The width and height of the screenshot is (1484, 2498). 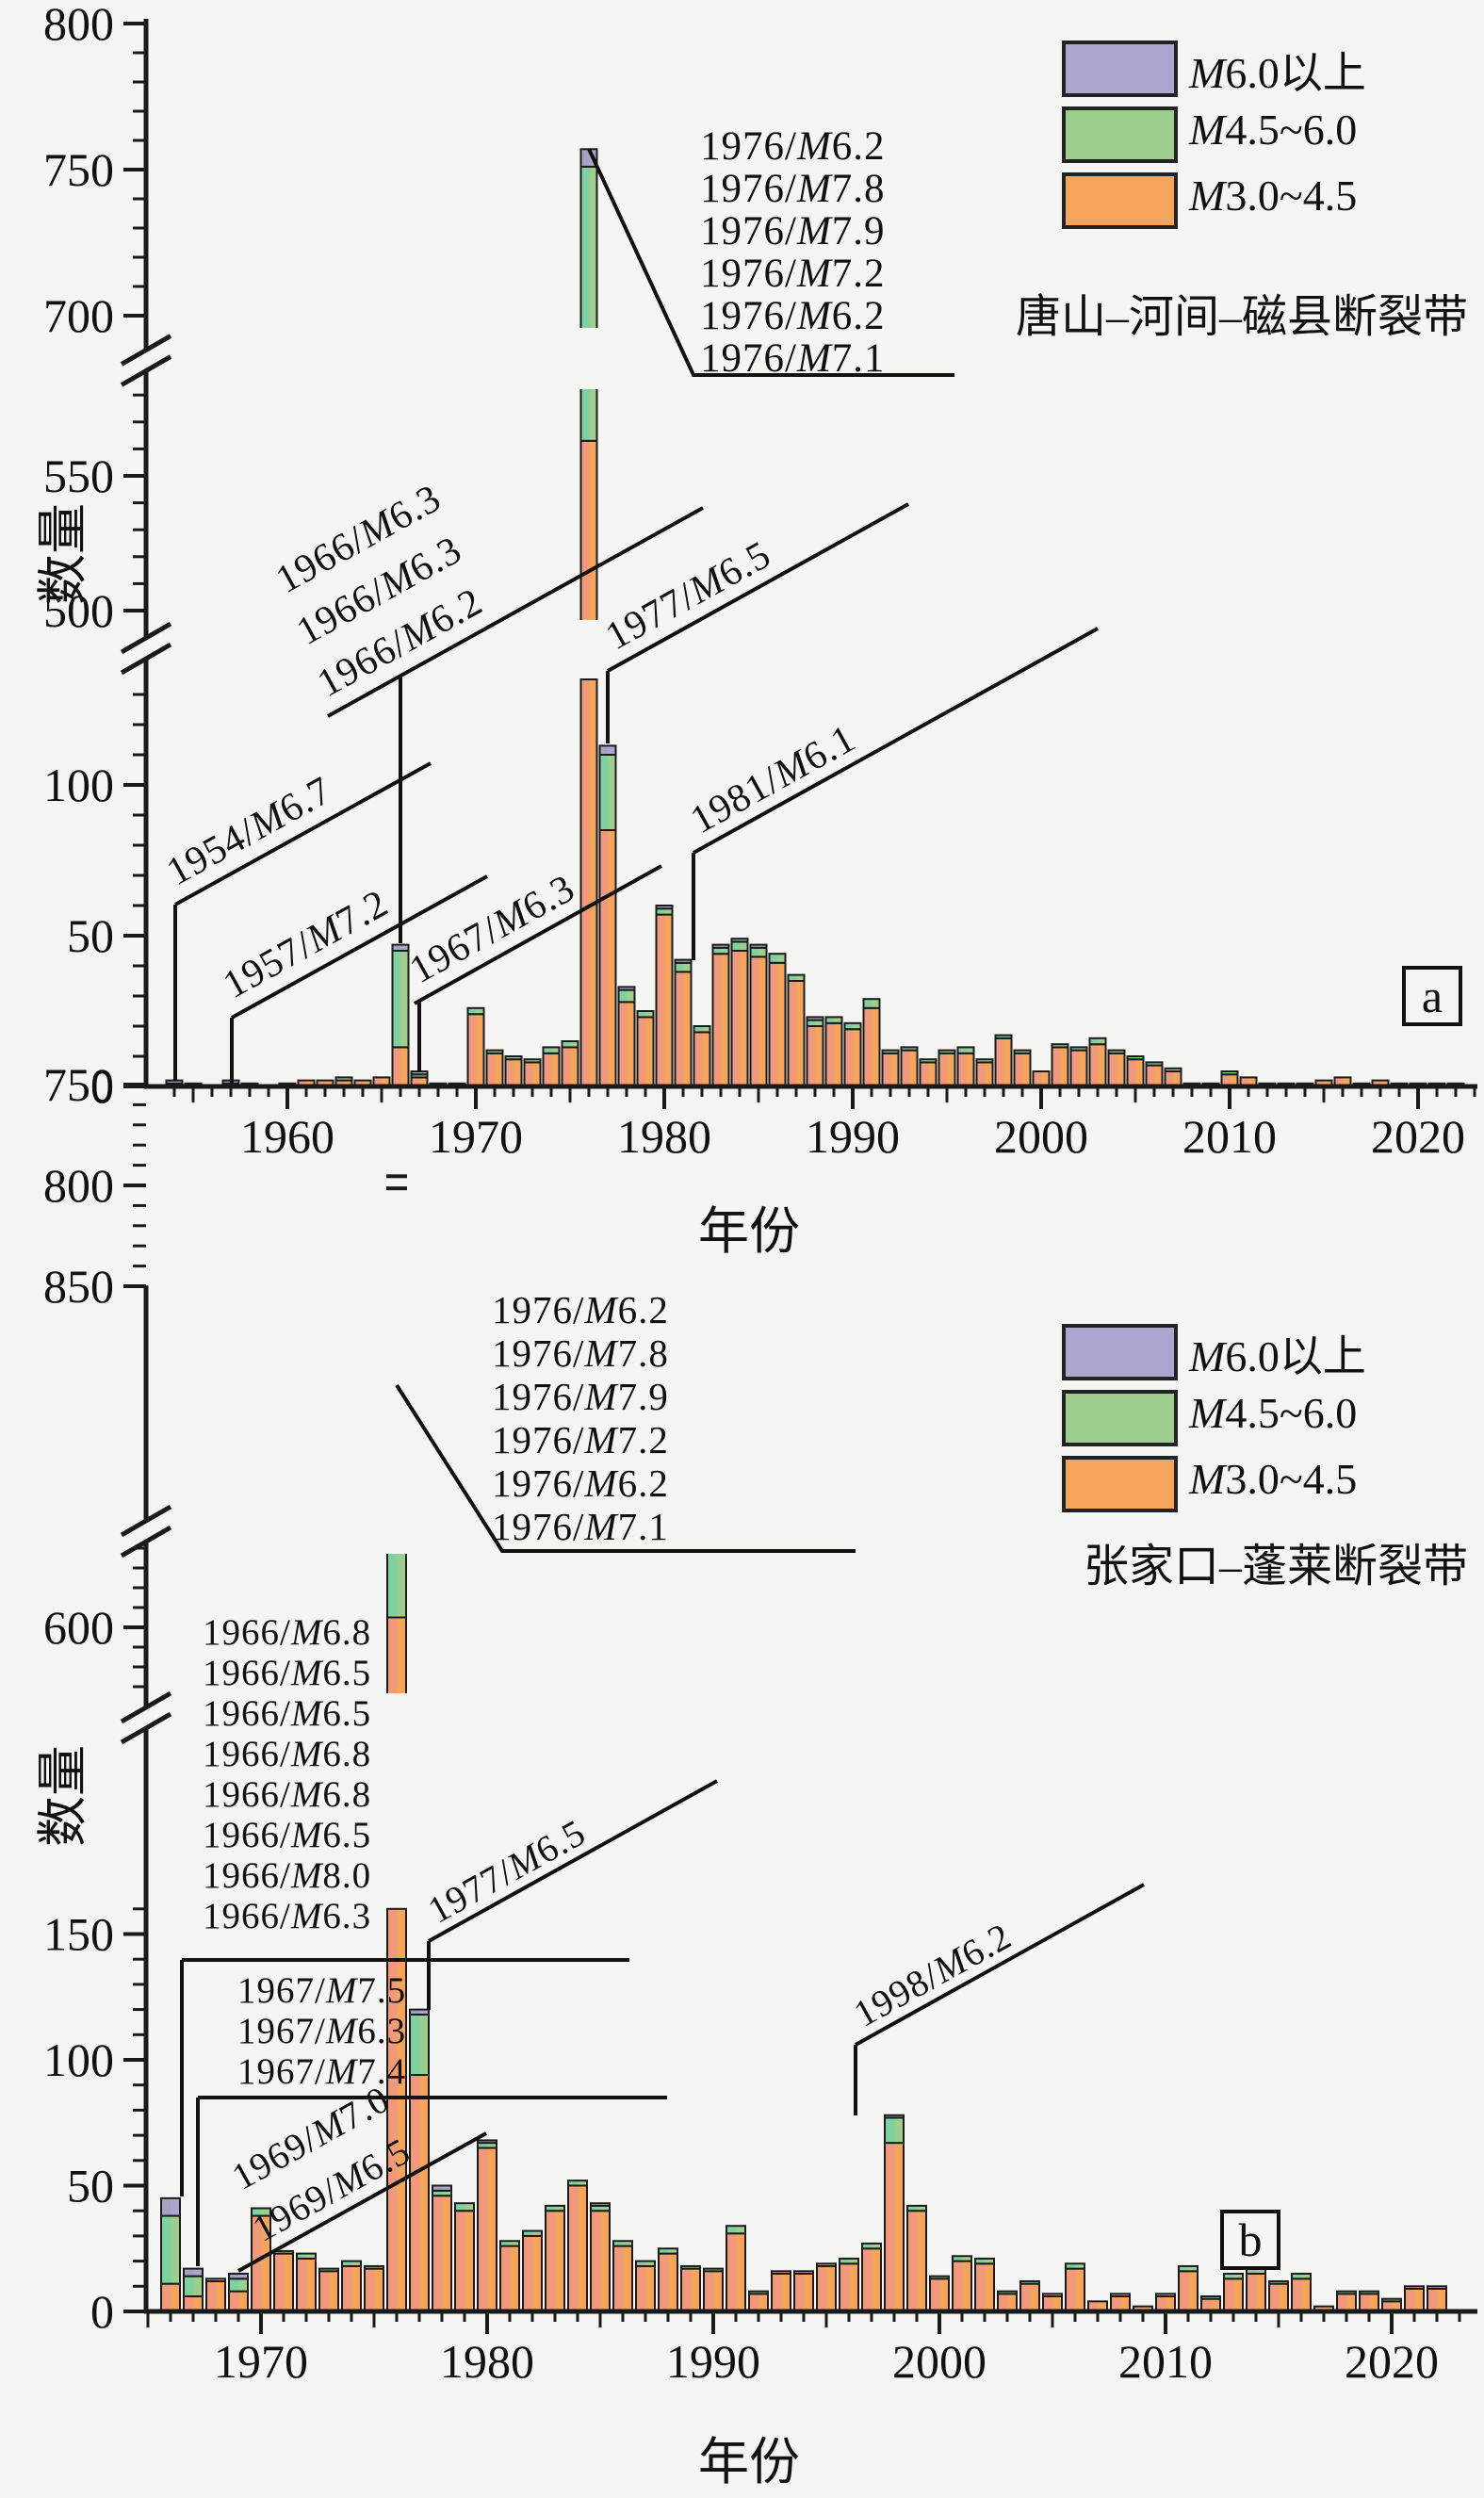 I want to click on svg-text: 850, so click(x=78, y=1286).